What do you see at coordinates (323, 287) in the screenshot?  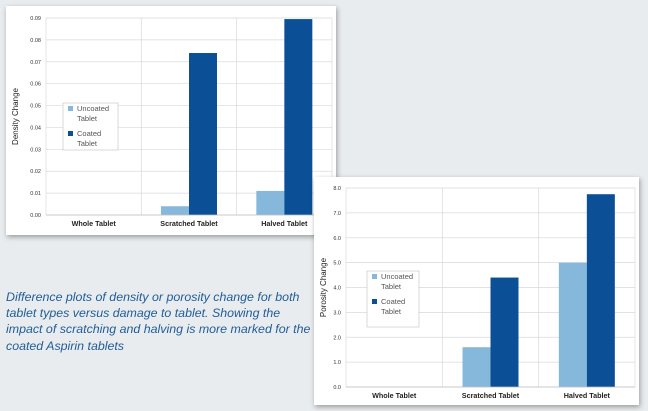 I see `y-axis-label: Porosity Change` at bounding box center [323, 287].